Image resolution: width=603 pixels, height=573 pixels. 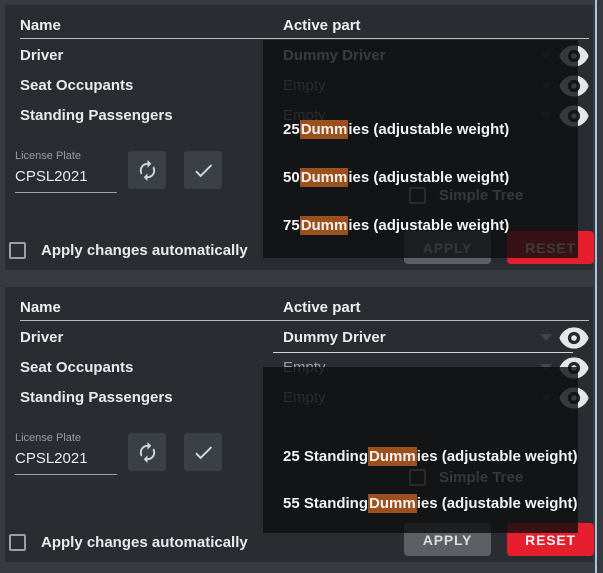 What do you see at coordinates (430, 456) in the screenshot?
I see `dropdown-option: 25 StandingDummies (adjustable weight)` at bounding box center [430, 456].